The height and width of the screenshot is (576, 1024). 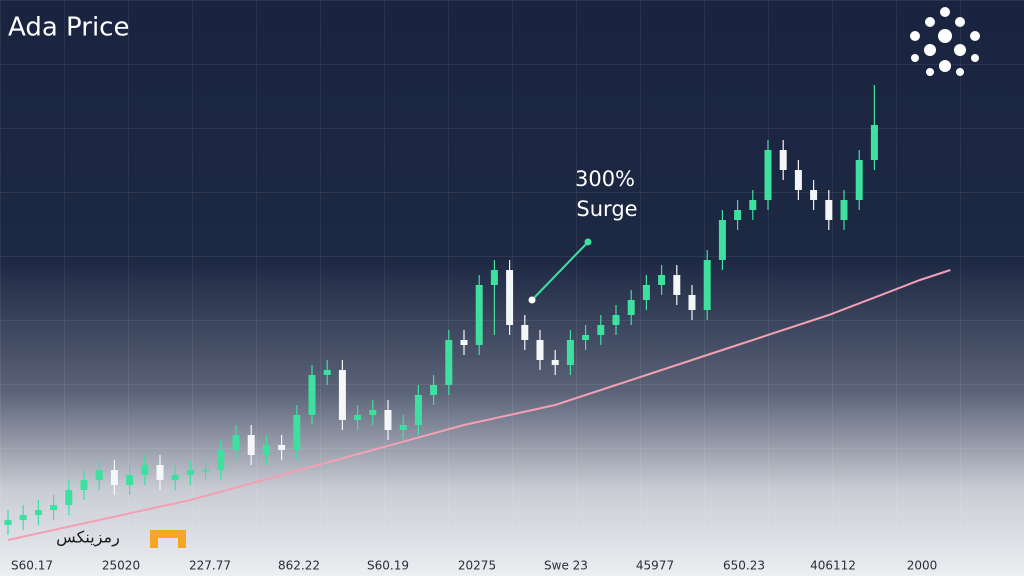 What do you see at coordinates (168, 539) in the screenshot?
I see `watermark-logo` at bounding box center [168, 539].